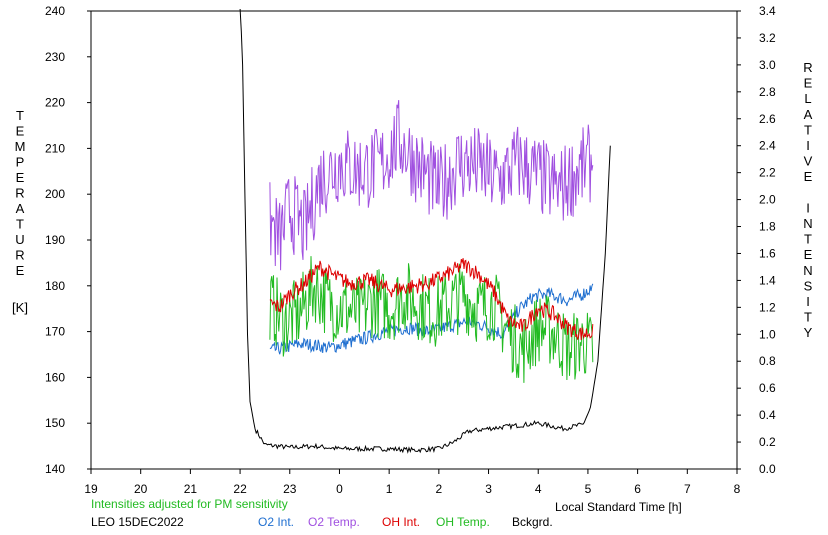 The image size is (828, 535). Describe the element at coordinates (334, 522) in the screenshot. I see `legend-o2-temp: O2 Temp.` at that location.